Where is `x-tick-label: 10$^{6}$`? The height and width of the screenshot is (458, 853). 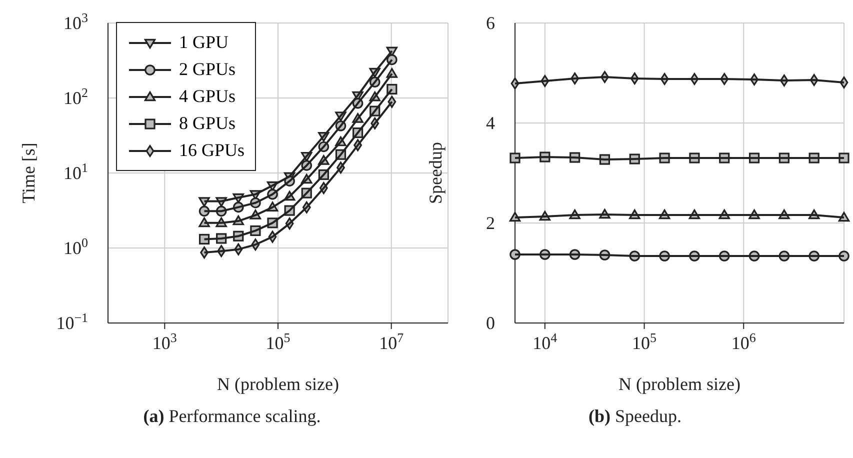
x-tick-label: 10$^{6}$ is located at coordinates (743, 341).